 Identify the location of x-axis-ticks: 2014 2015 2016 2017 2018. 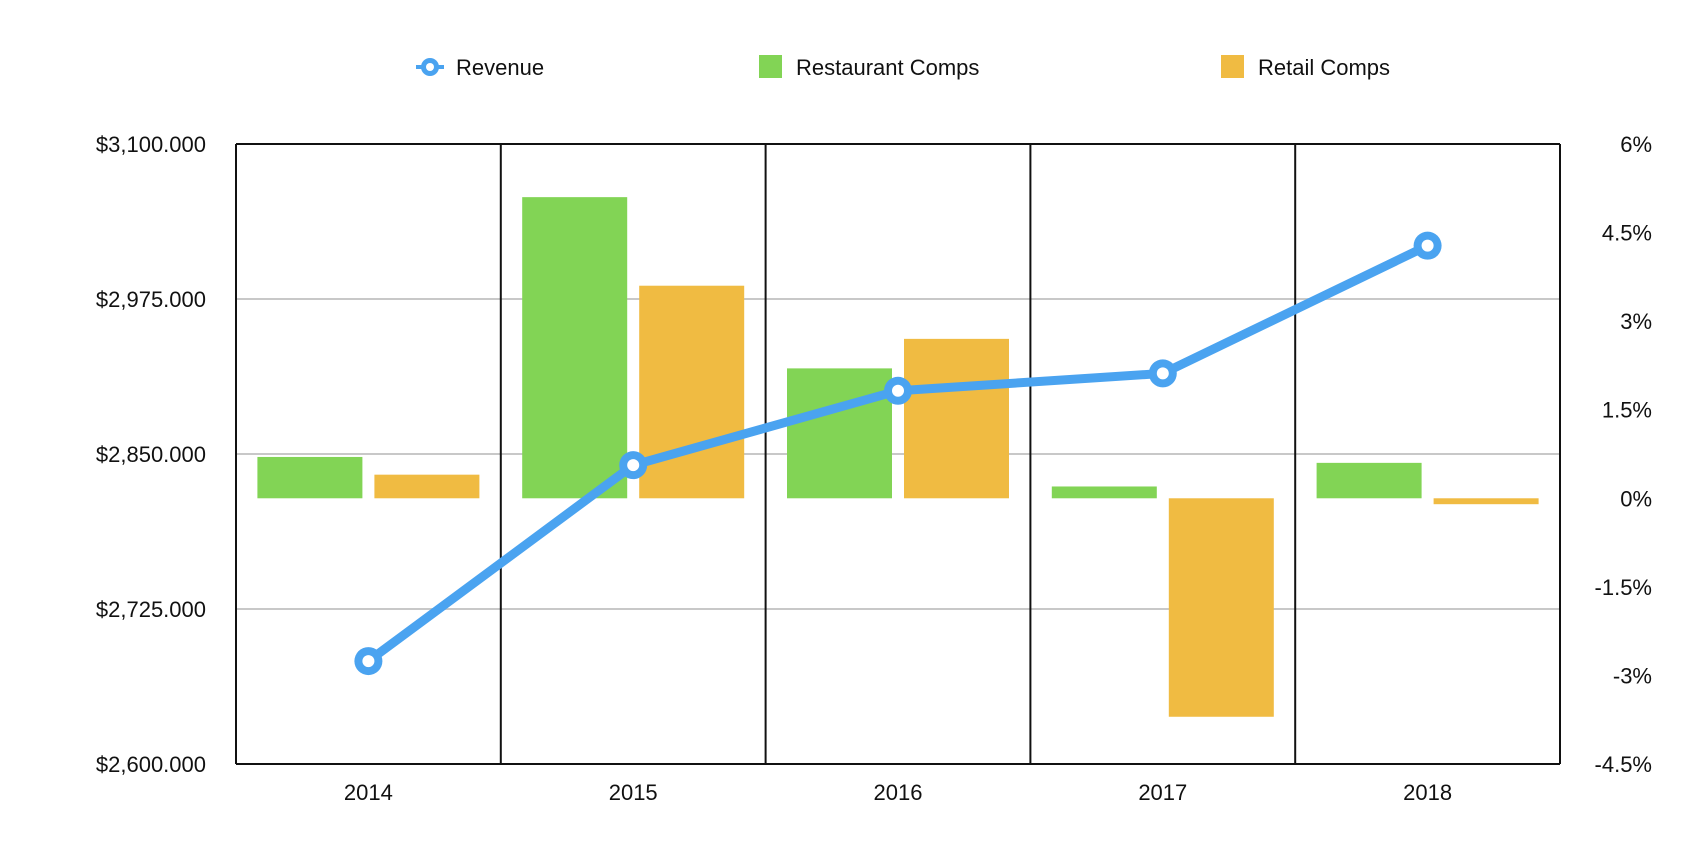
(898, 792).